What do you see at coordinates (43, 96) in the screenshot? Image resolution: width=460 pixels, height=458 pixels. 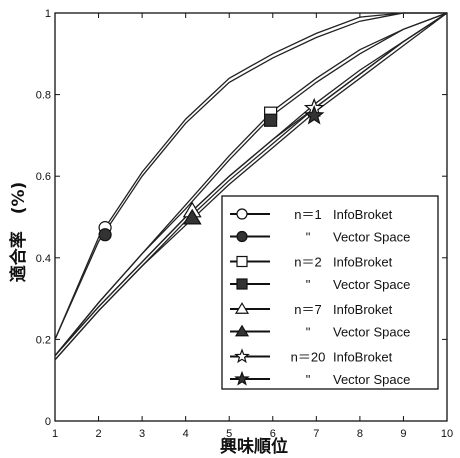 I see `y-tick-label: 0.8` at bounding box center [43, 96].